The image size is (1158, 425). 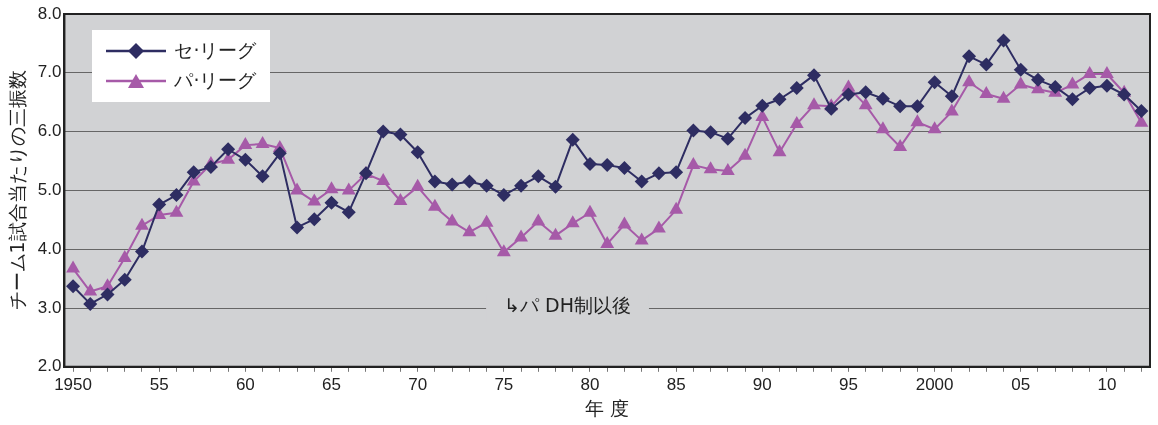 I want to click on x-tick-label: 10, so click(x=1107, y=384).